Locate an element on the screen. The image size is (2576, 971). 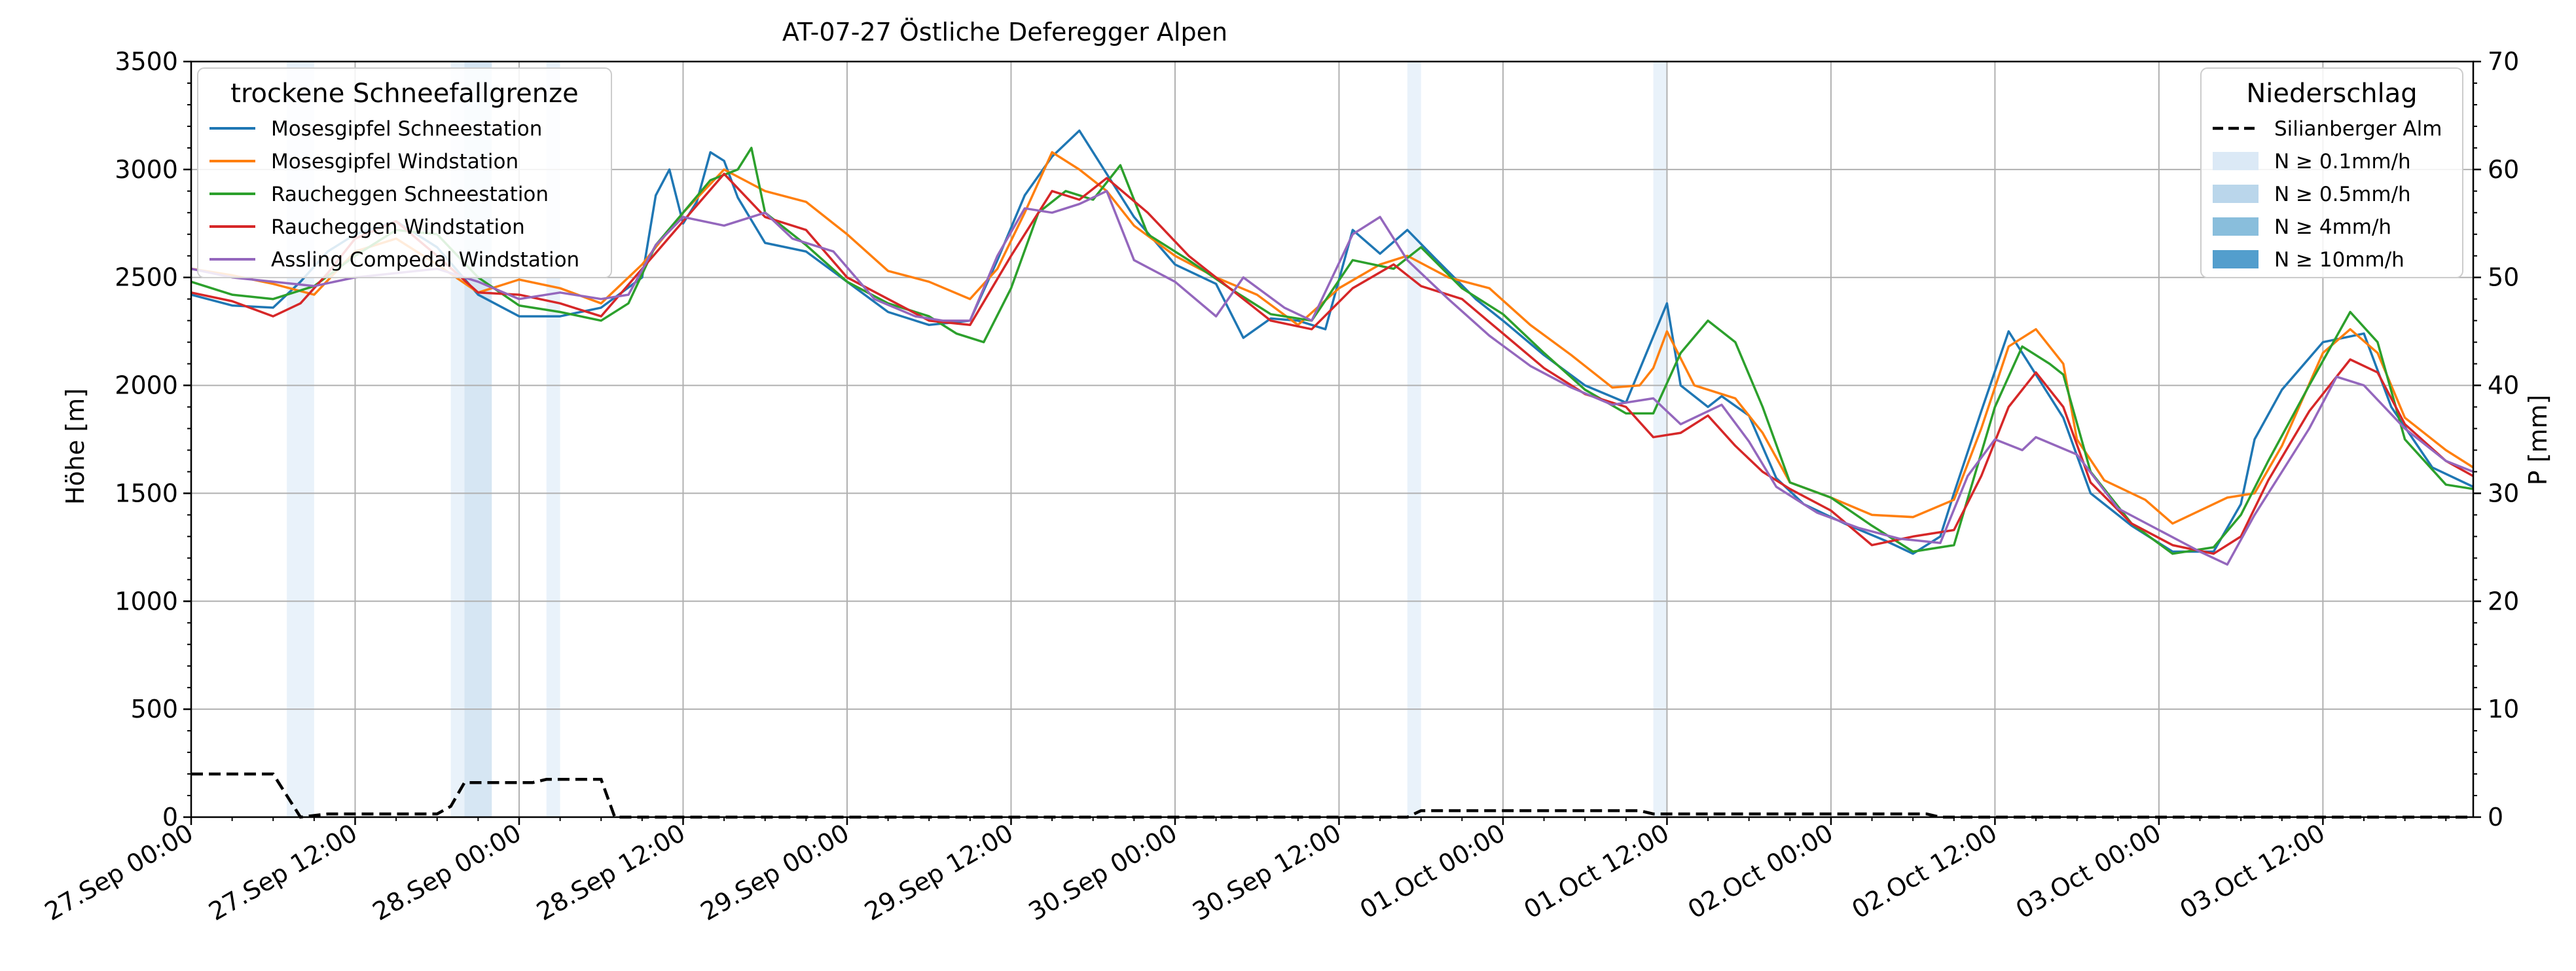
legend-snowline-title: trockene Schneefallgrenze is located at coordinates (404, 94).